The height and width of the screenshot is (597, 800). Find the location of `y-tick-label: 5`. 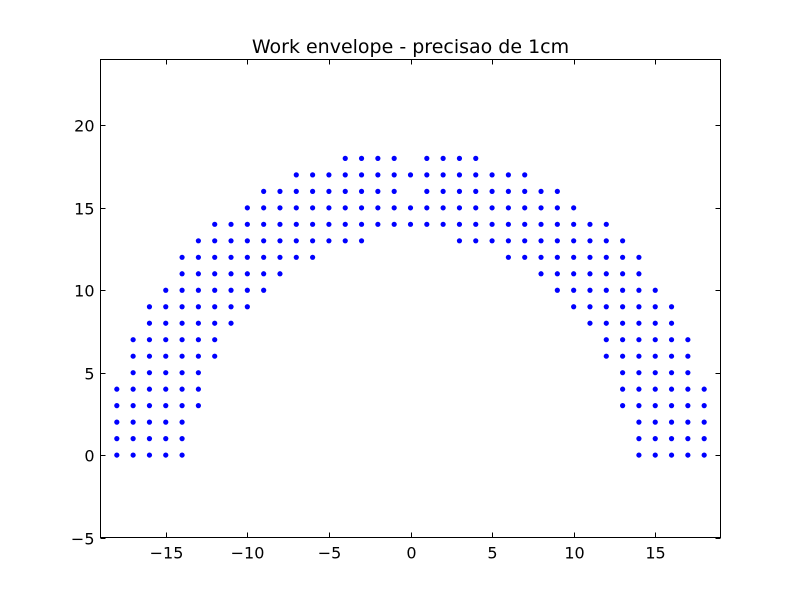

y-tick-label: 5 is located at coordinates (89, 374).